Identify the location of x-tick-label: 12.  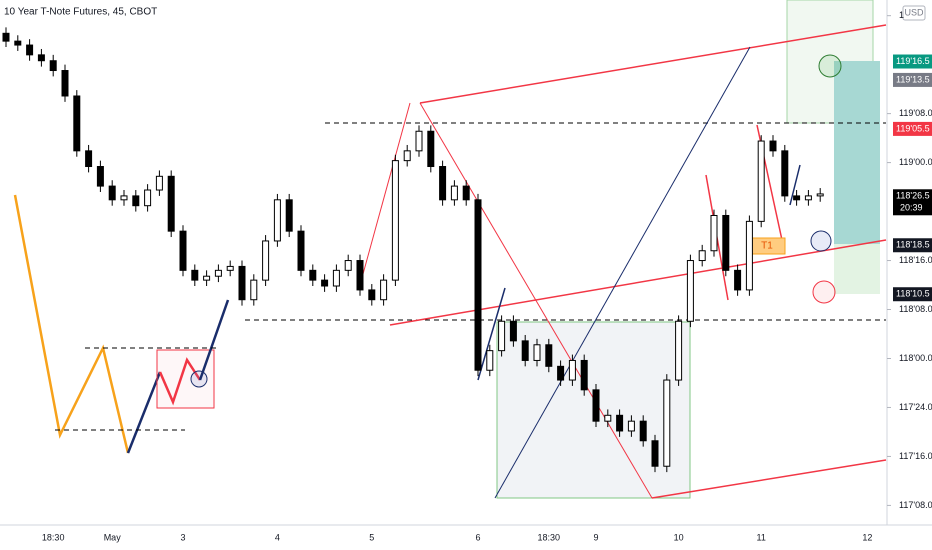
(867, 537).